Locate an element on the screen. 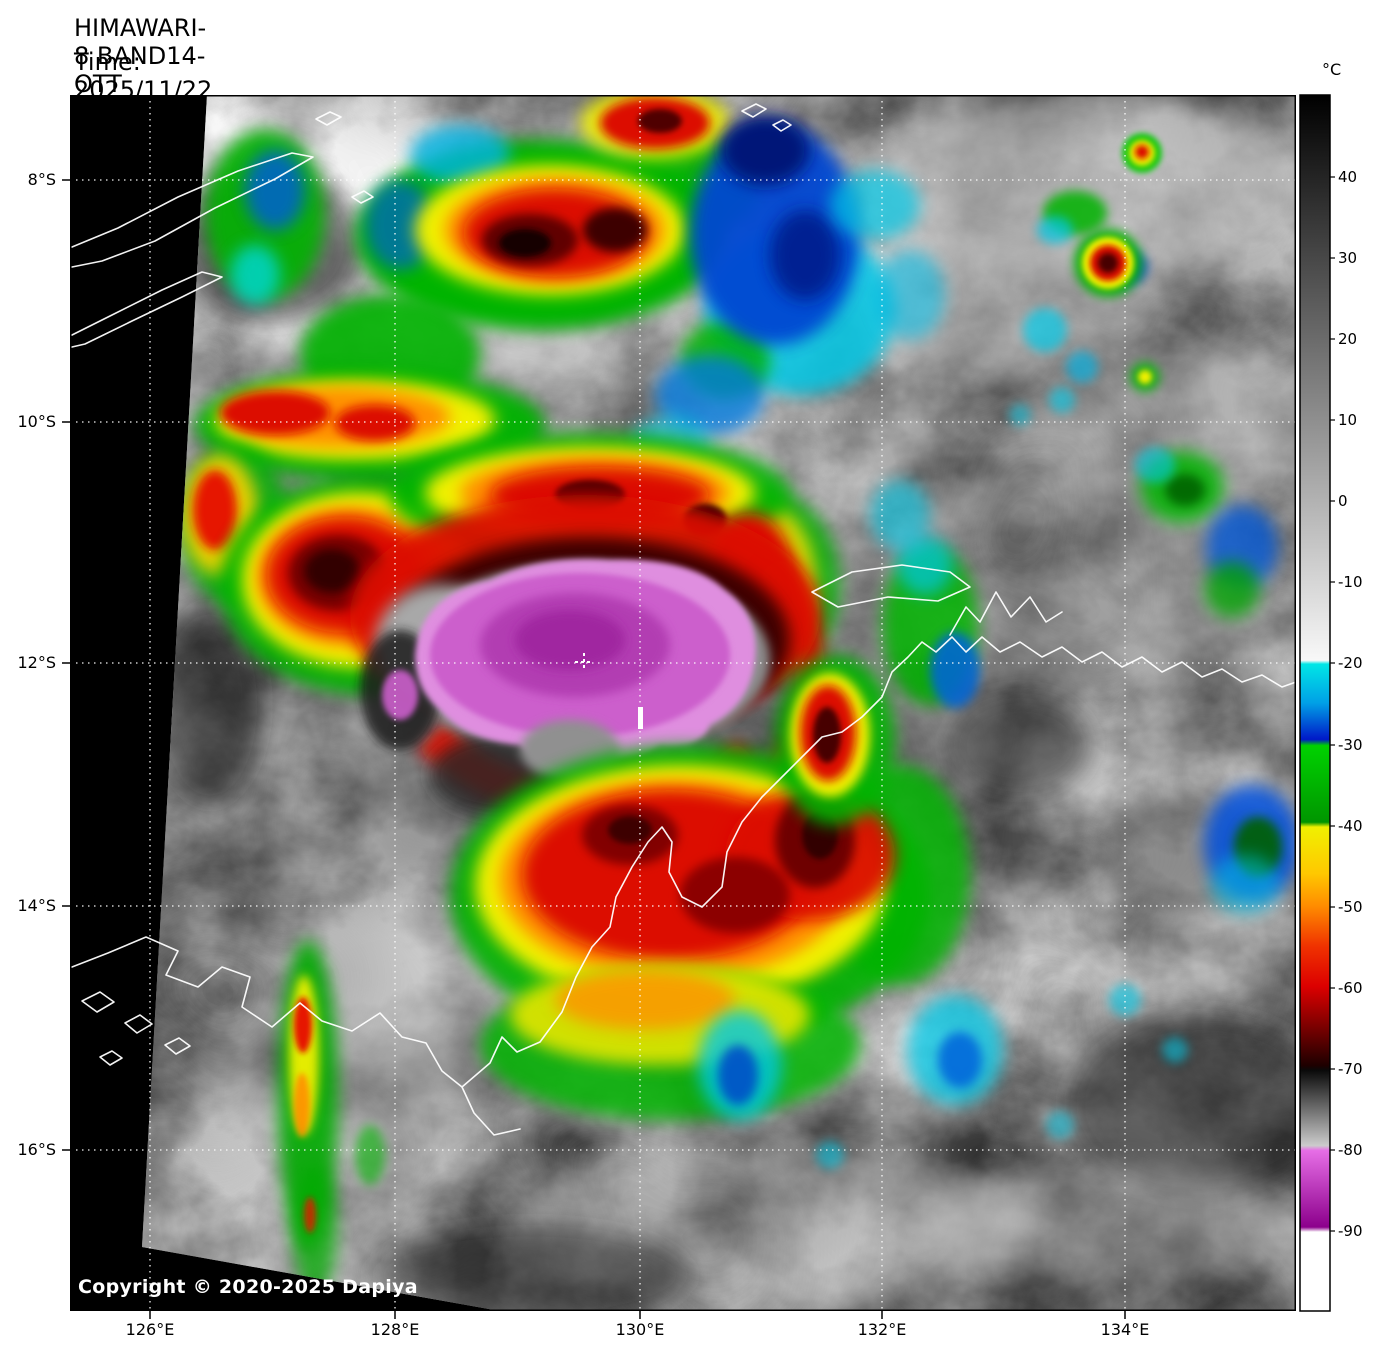 This screenshot has width=1388, height=1359. cb-tick: -50 is located at coordinates (1350, 907).